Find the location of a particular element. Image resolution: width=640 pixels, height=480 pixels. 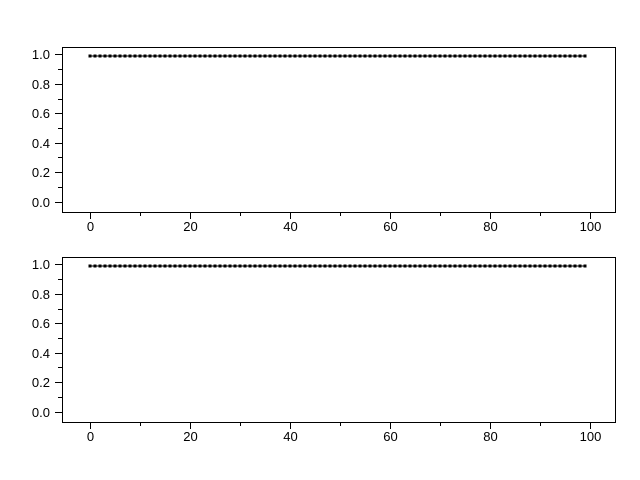

x-tick-label: 0 is located at coordinates (90, 436).